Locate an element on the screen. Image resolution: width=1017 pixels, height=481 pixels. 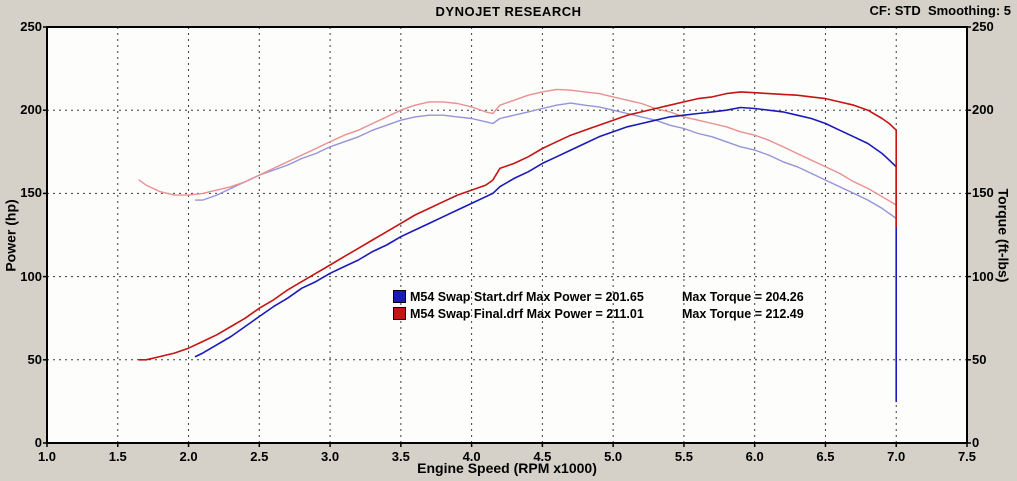
x-tick-label: 5.0 is located at coordinates (613, 456).